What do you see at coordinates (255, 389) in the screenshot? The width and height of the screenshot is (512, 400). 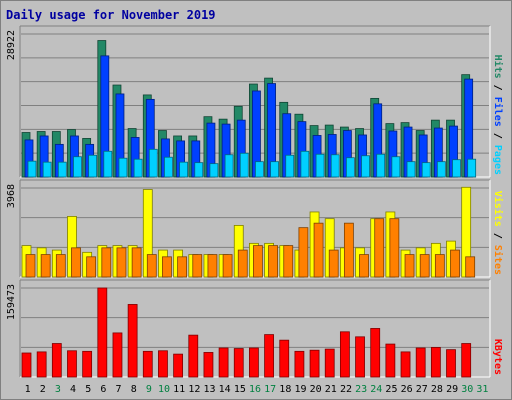 I see `x-label-day-16: 16` at bounding box center [255, 389].